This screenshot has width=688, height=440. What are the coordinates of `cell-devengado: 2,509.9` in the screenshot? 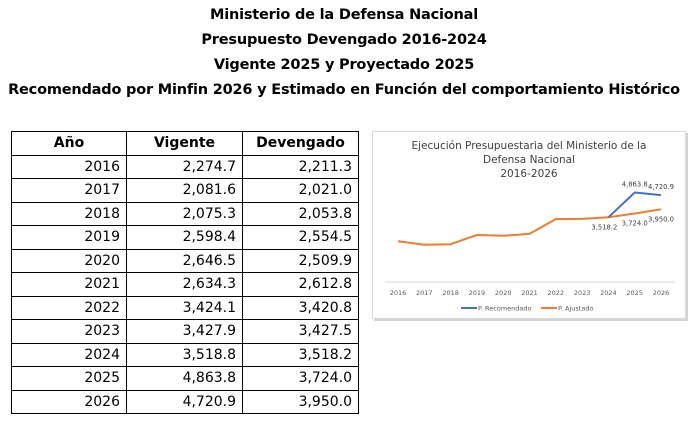 It's located at (300, 260).